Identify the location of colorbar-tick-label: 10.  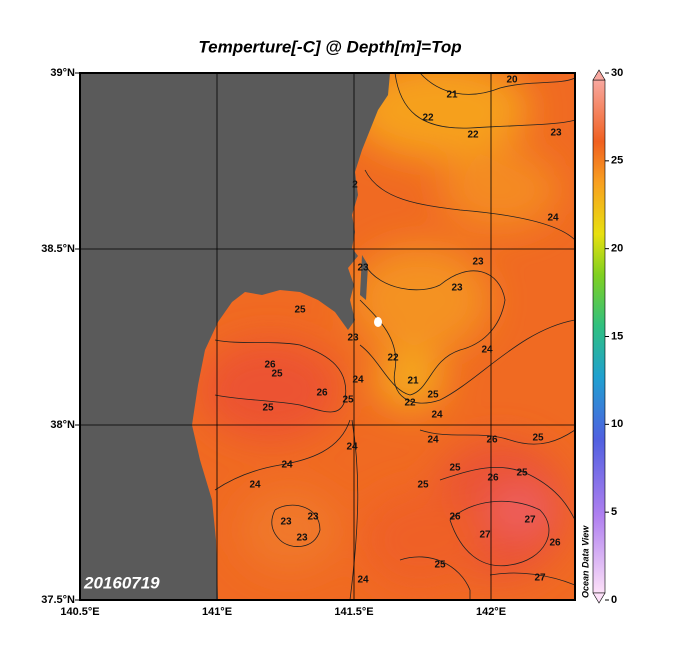
(617, 424).